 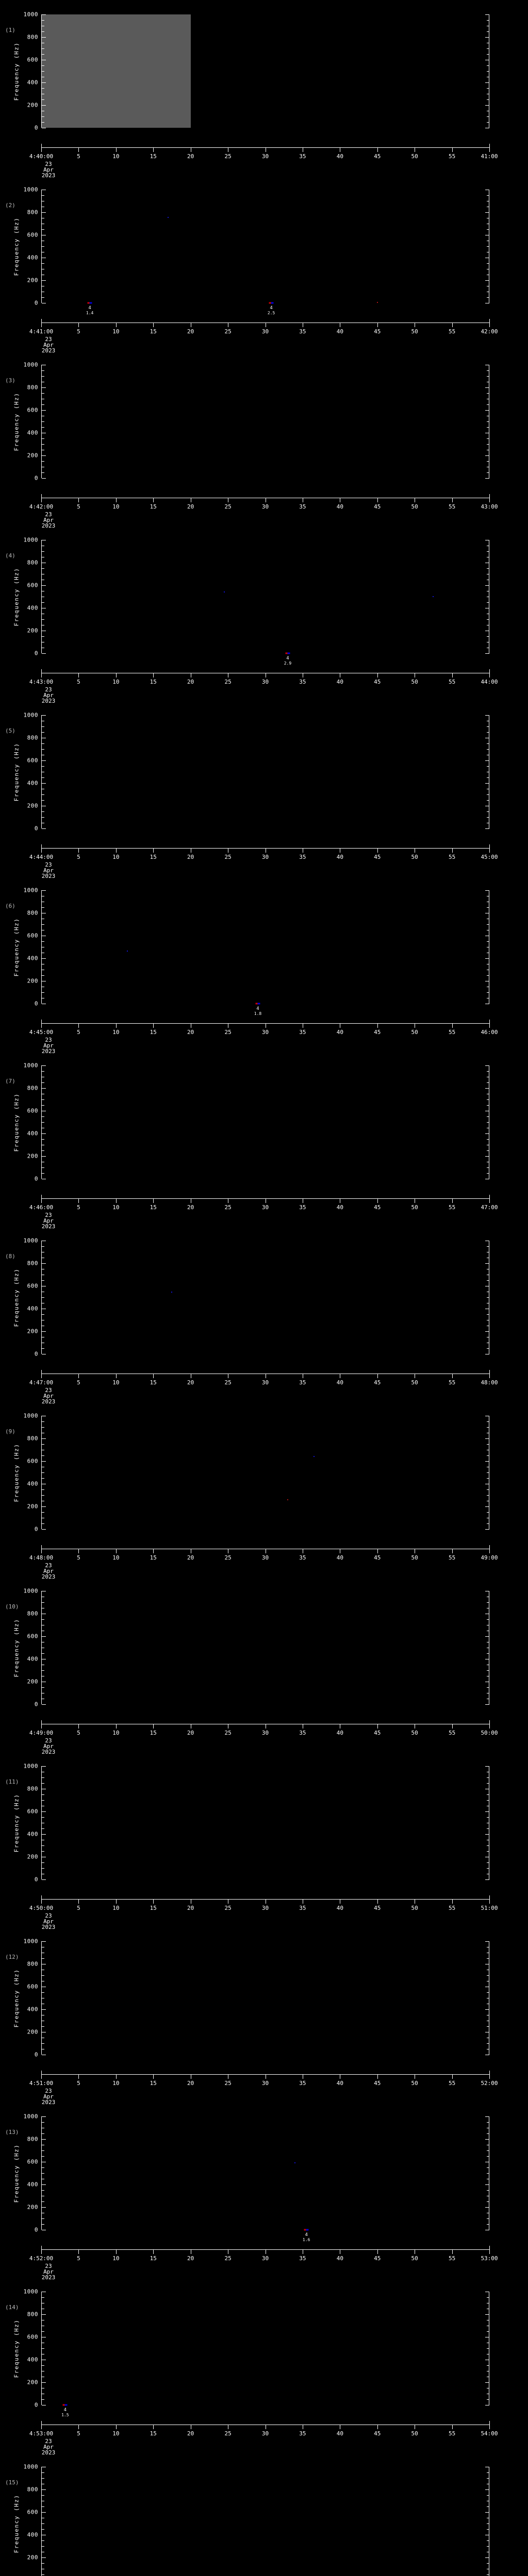 What do you see at coordinates (41, 506) in the screenshot?
I see `time-axis-start-label: 4:42:00` at bounding box center [41, 506].